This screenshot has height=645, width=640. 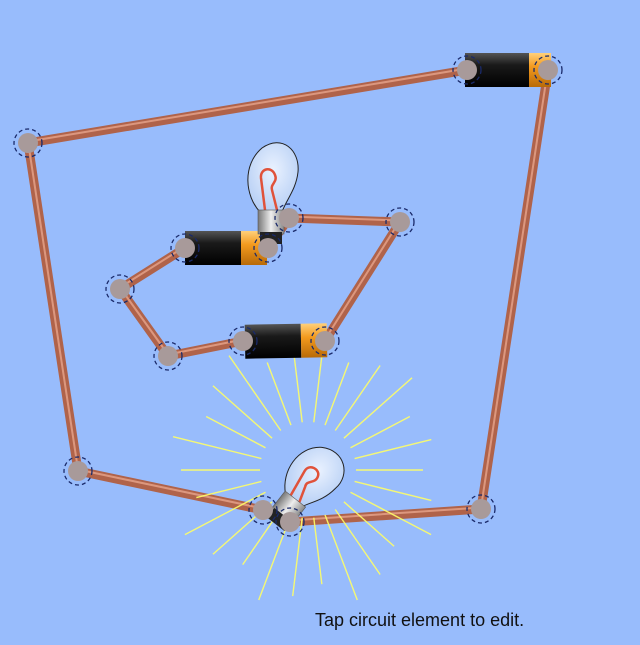 What do you see at coordinates (226, 248) in the screenshot?
I see `battery-inner-upper` at bounding box center [226, 248].